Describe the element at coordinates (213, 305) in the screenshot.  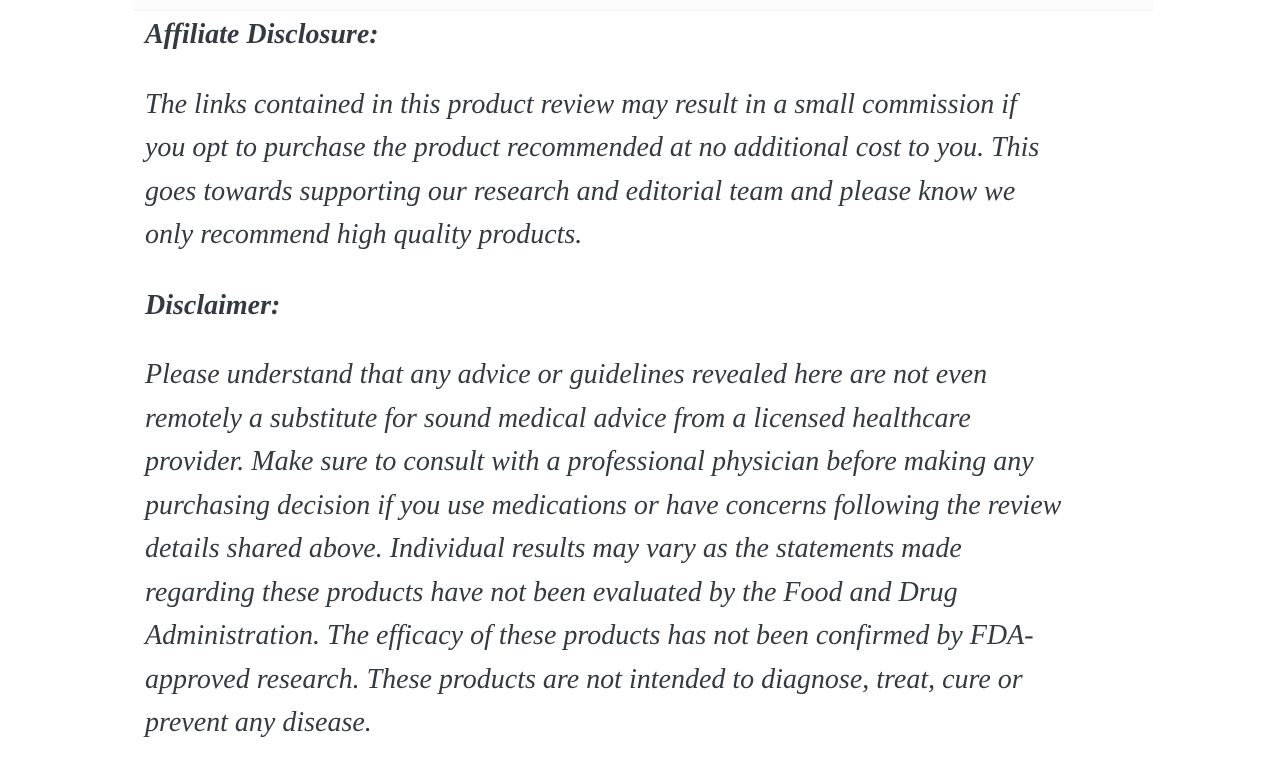
I see `disclaimer-heading: Disclaimer:` at that location.